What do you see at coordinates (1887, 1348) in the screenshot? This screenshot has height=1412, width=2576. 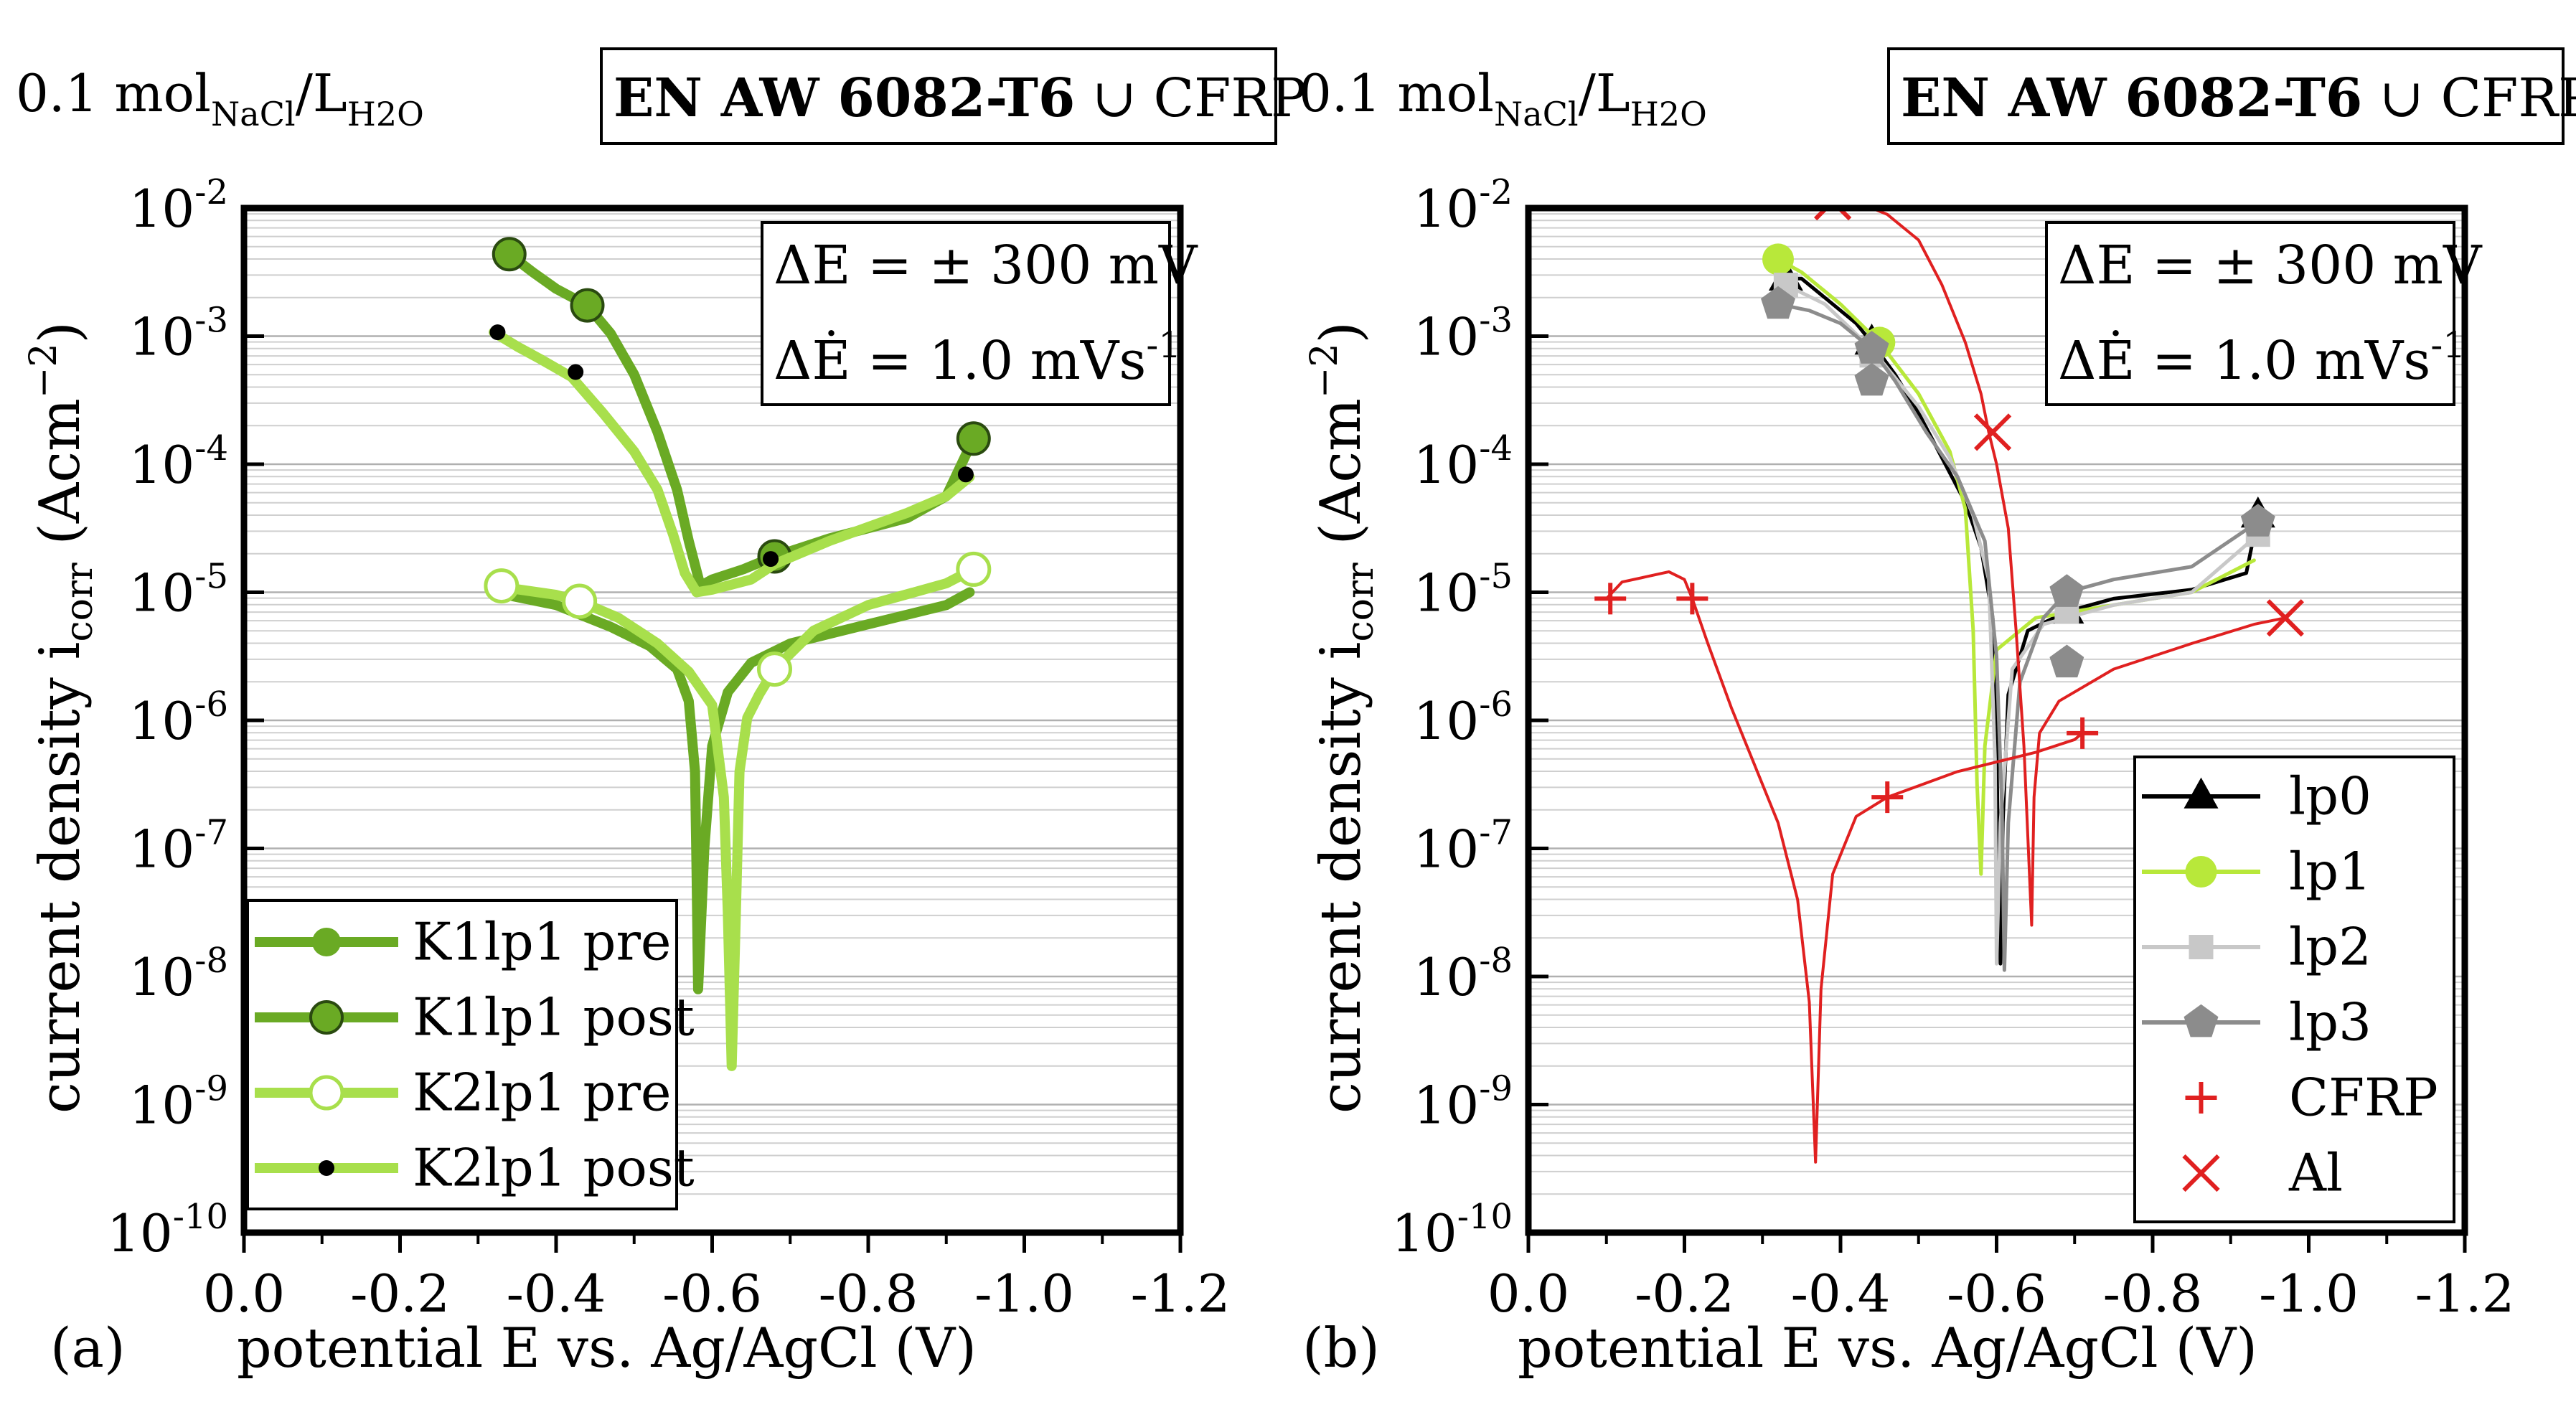 I see `xlabel-b: potential E vs. Ag/AgCl (V)` at bounding box center [1887, 1348].